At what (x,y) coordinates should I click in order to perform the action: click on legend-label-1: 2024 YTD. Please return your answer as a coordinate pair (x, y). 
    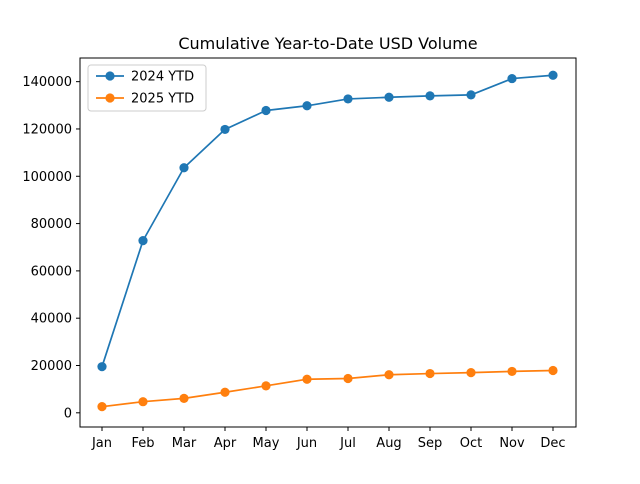
    Looking at the image, I should click on (162, 77).